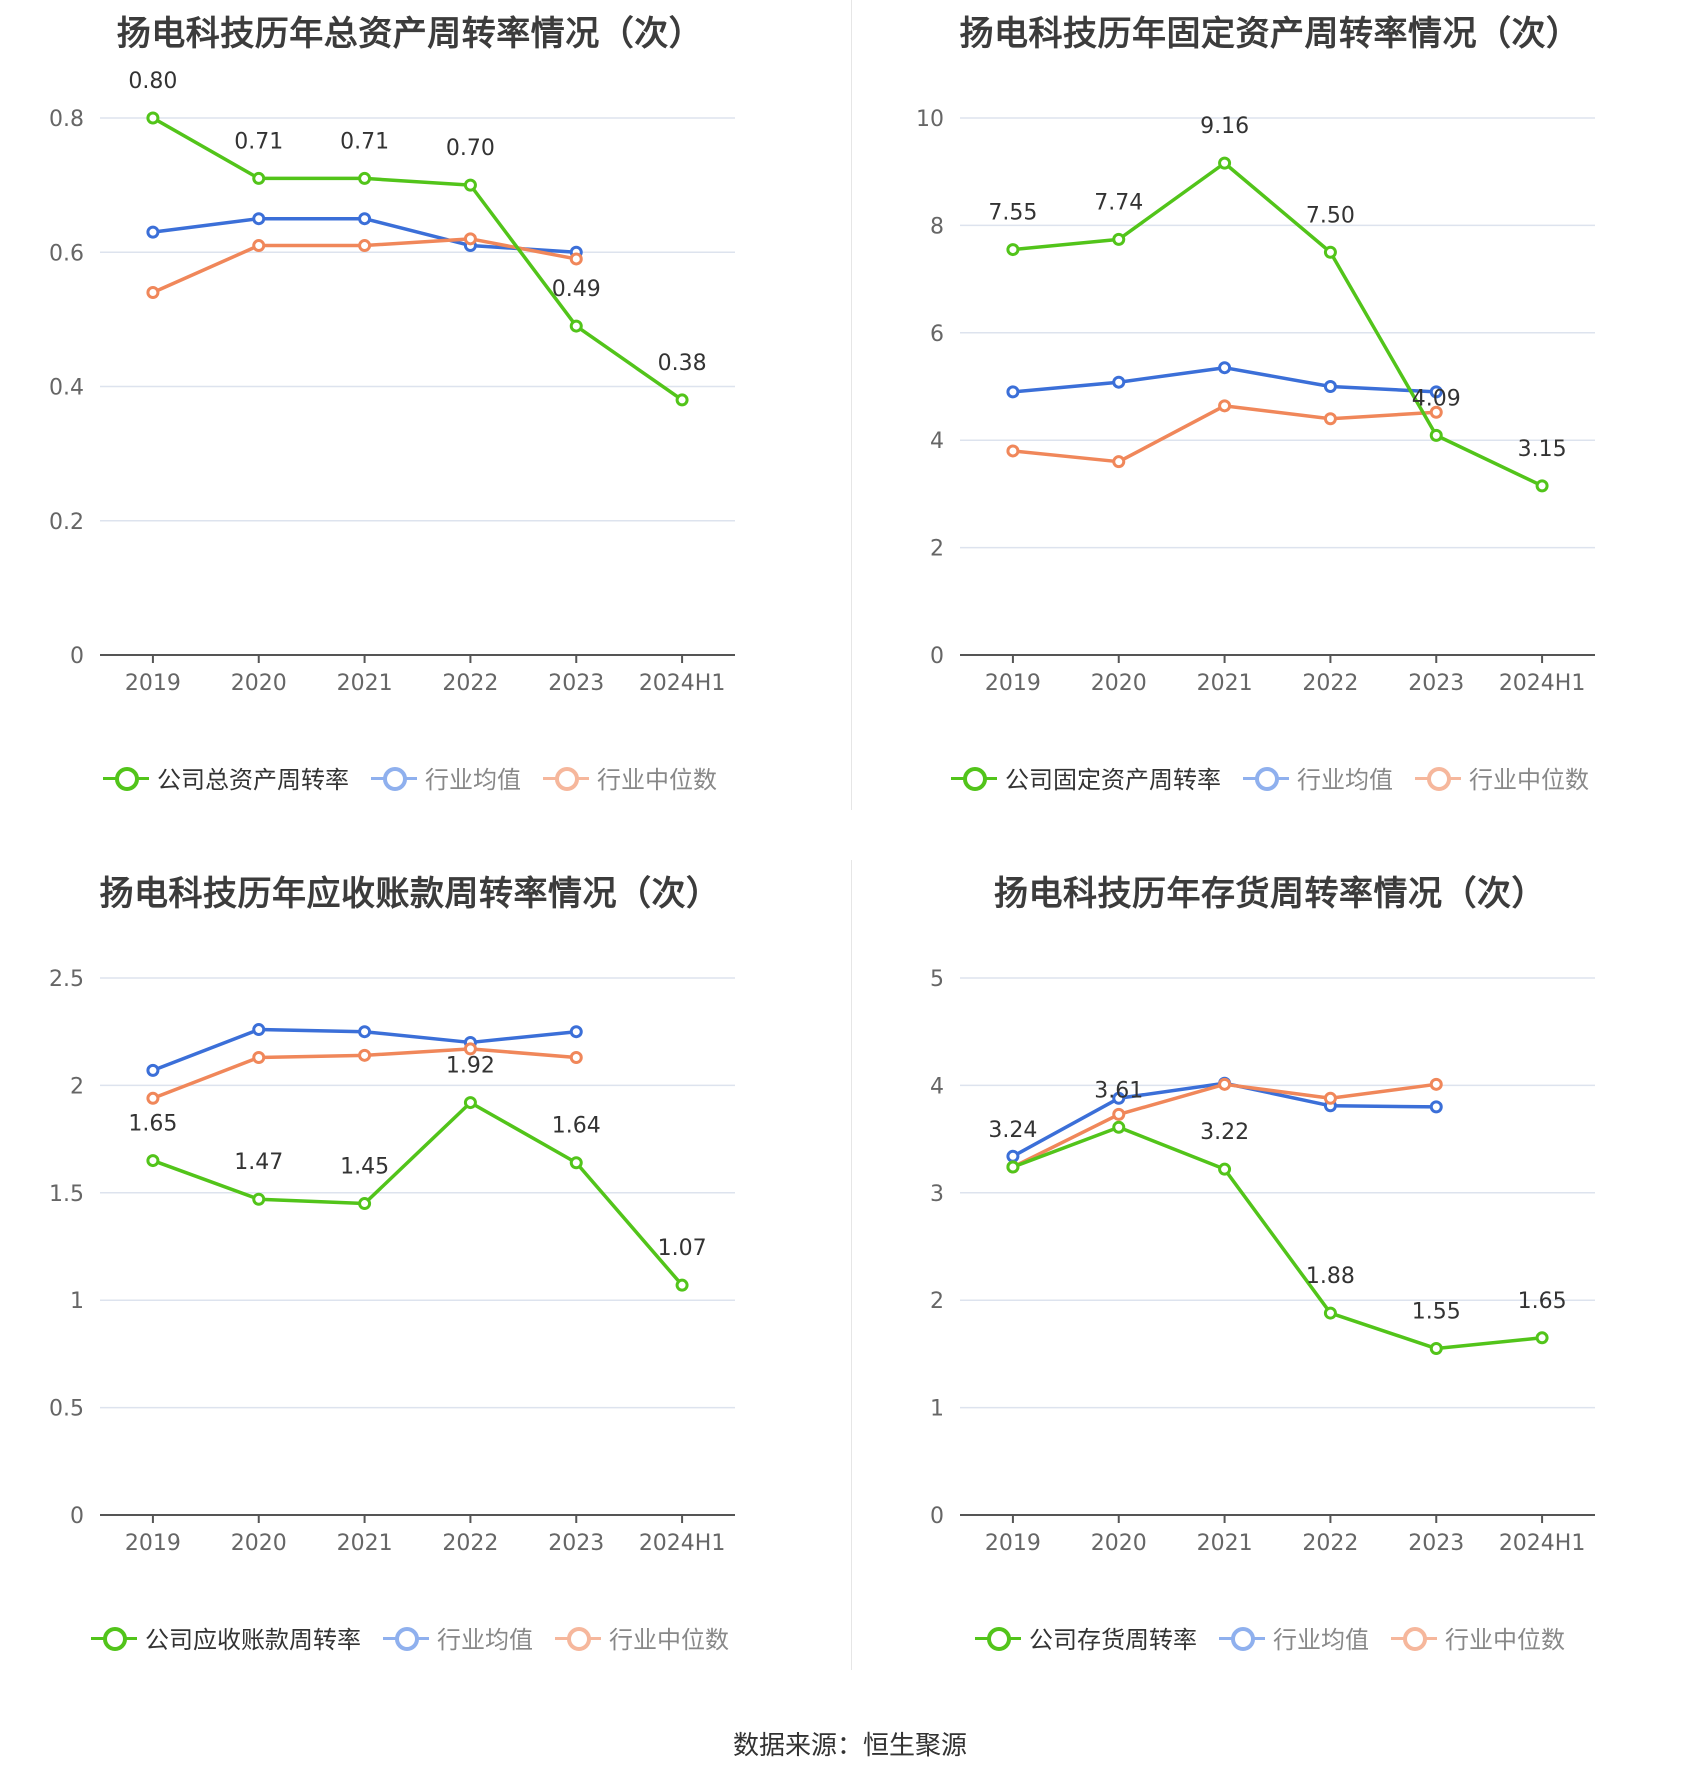 The width and height of the screenshot is (1700, 1782). Describe the element at coordinates (1330, 1276) in the screenshot. I see `data-label: 1.88` at that location.